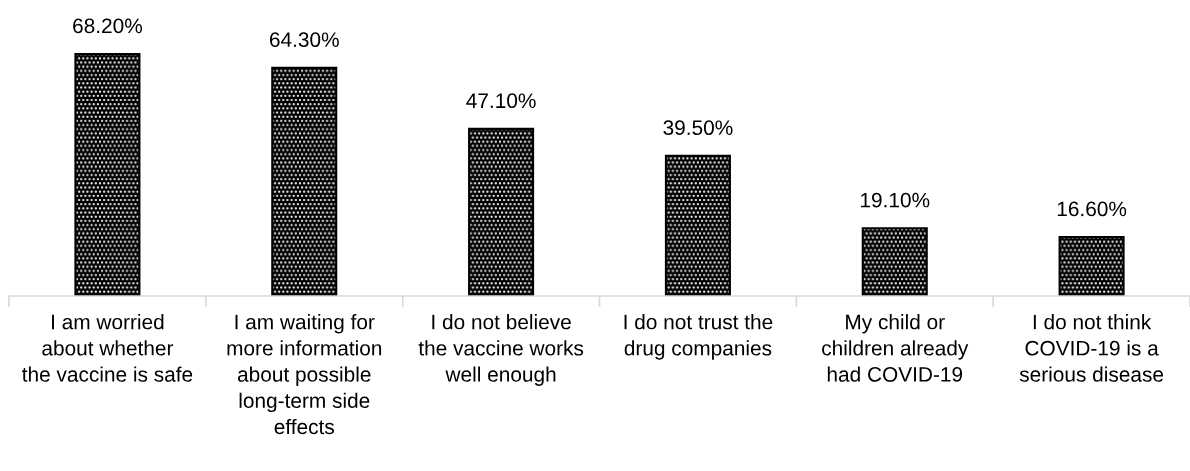 The image size is (1190, 471). What do you see at coordinates (304, 40) in the screenshot?
I see `data-label: 64.30%` at bounding box center [304, 40].